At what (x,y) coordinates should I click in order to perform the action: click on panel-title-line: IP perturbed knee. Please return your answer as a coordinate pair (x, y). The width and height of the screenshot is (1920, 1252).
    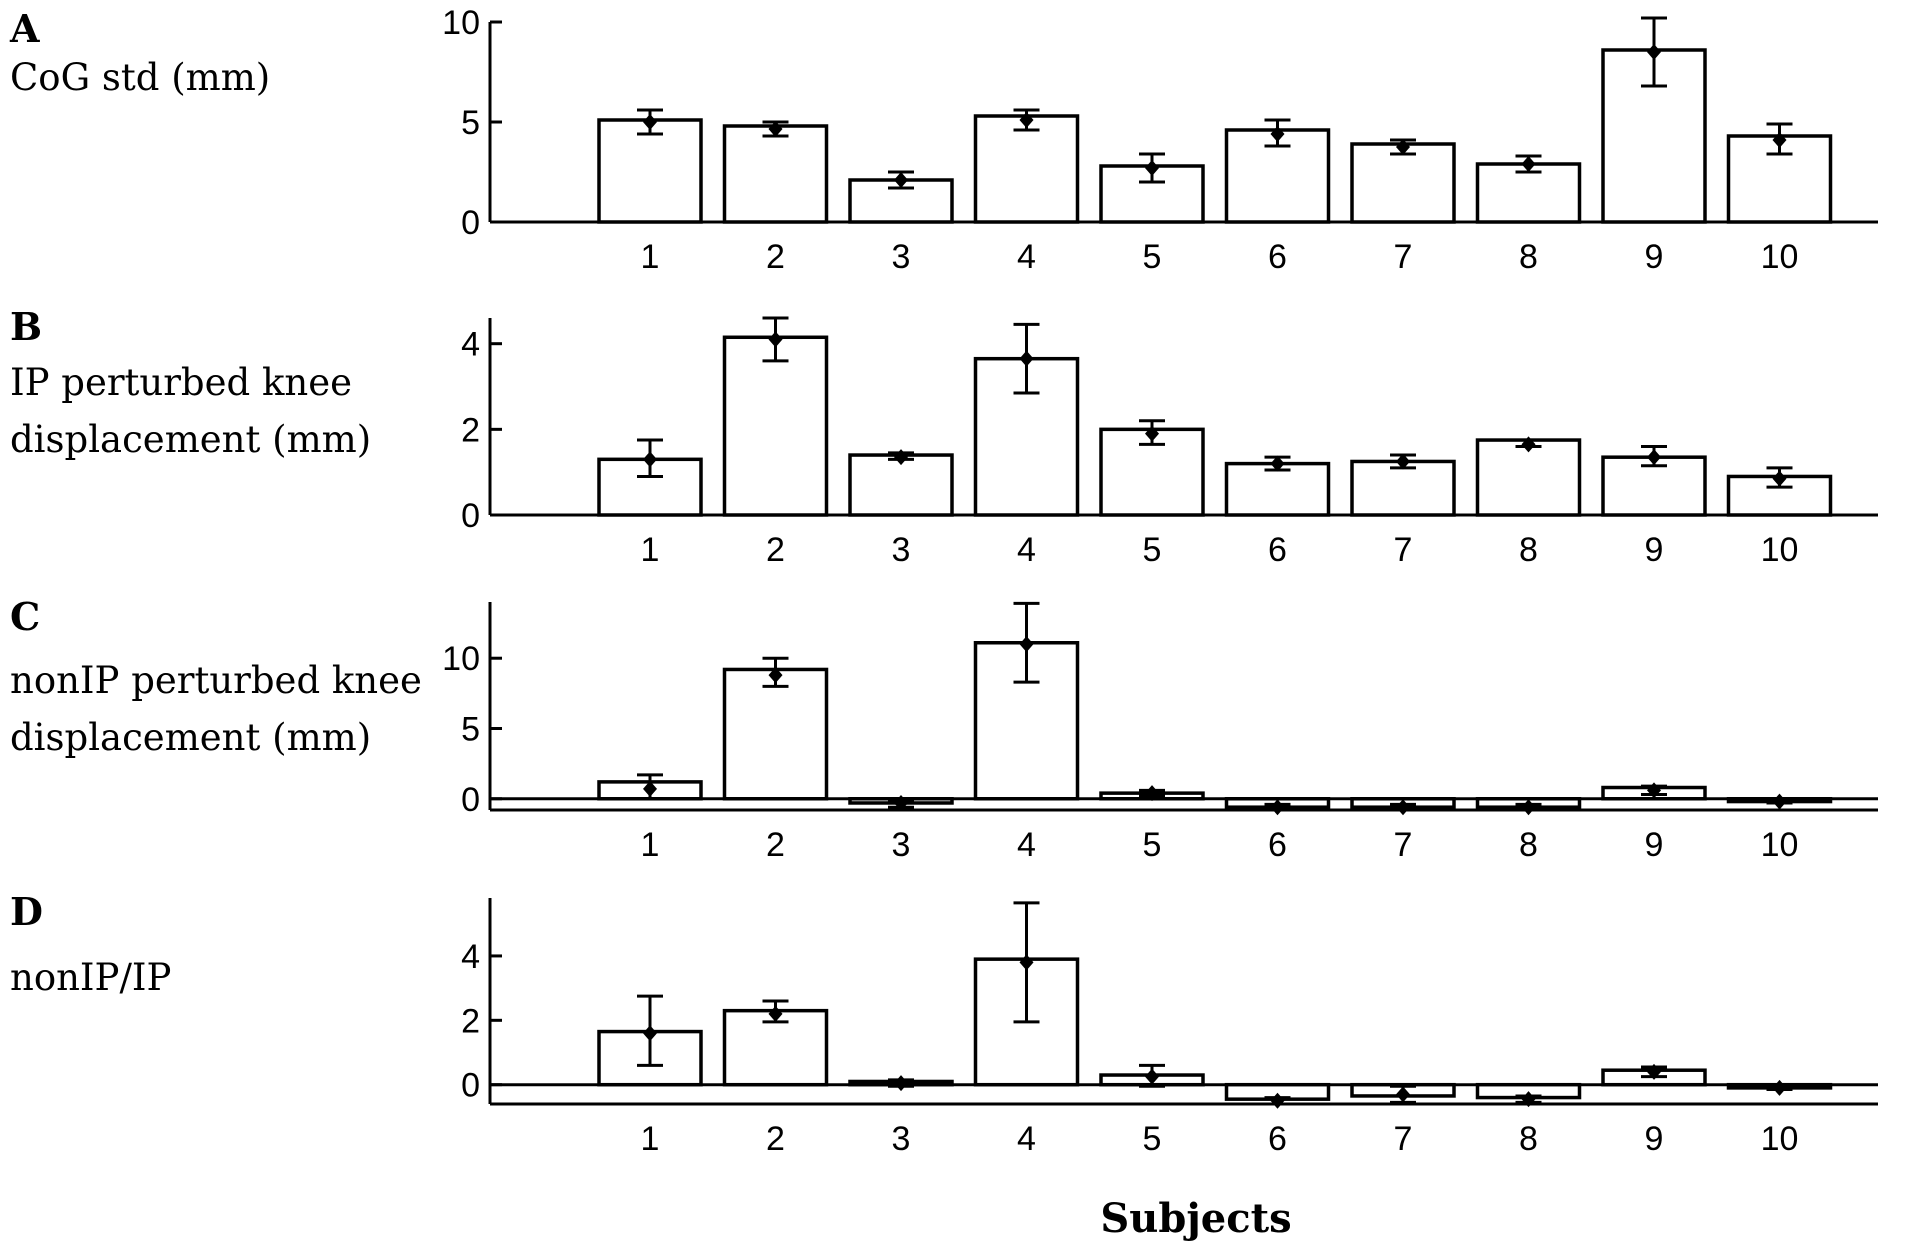
    Looking at the image, I should click on (181, 382).